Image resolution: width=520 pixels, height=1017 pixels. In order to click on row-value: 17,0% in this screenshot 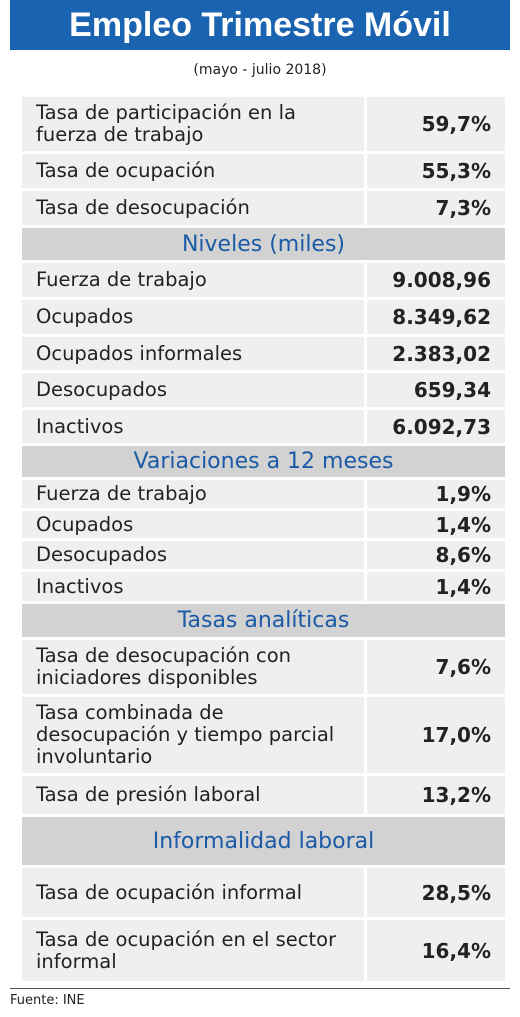, I will do `click(456, 735)`.